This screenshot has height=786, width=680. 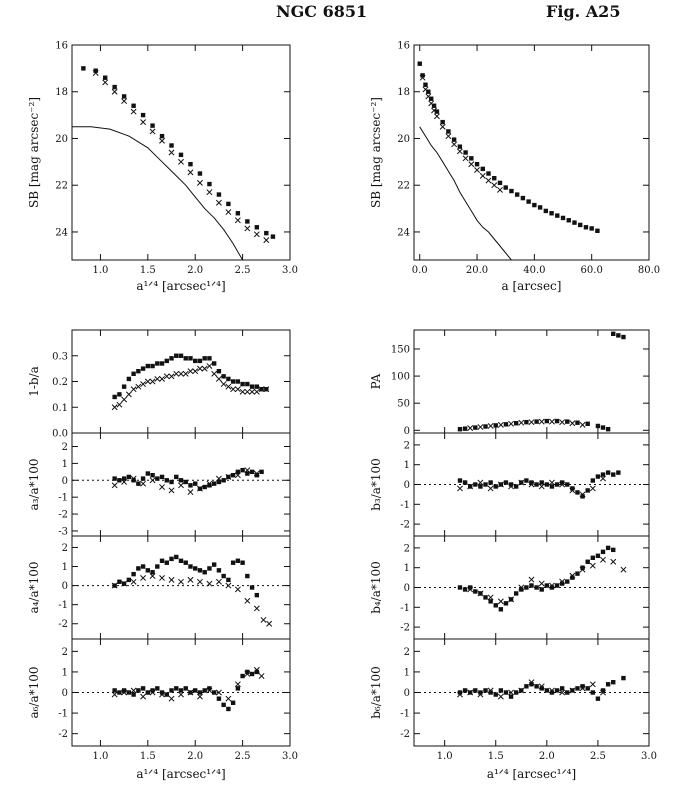 I want to click on figure-number: Fig. A25, so click(x=583, y=11).